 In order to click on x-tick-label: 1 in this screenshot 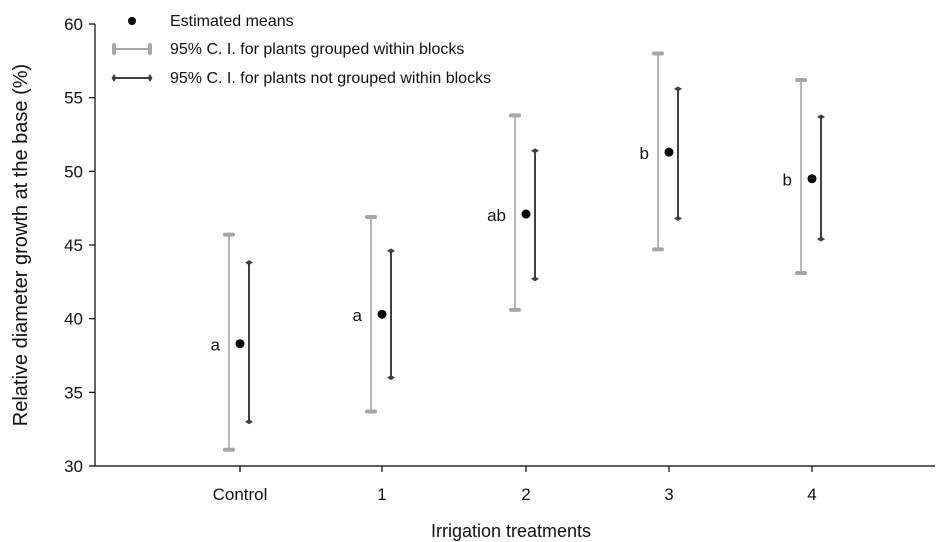, I will do `click(381, 494)`.